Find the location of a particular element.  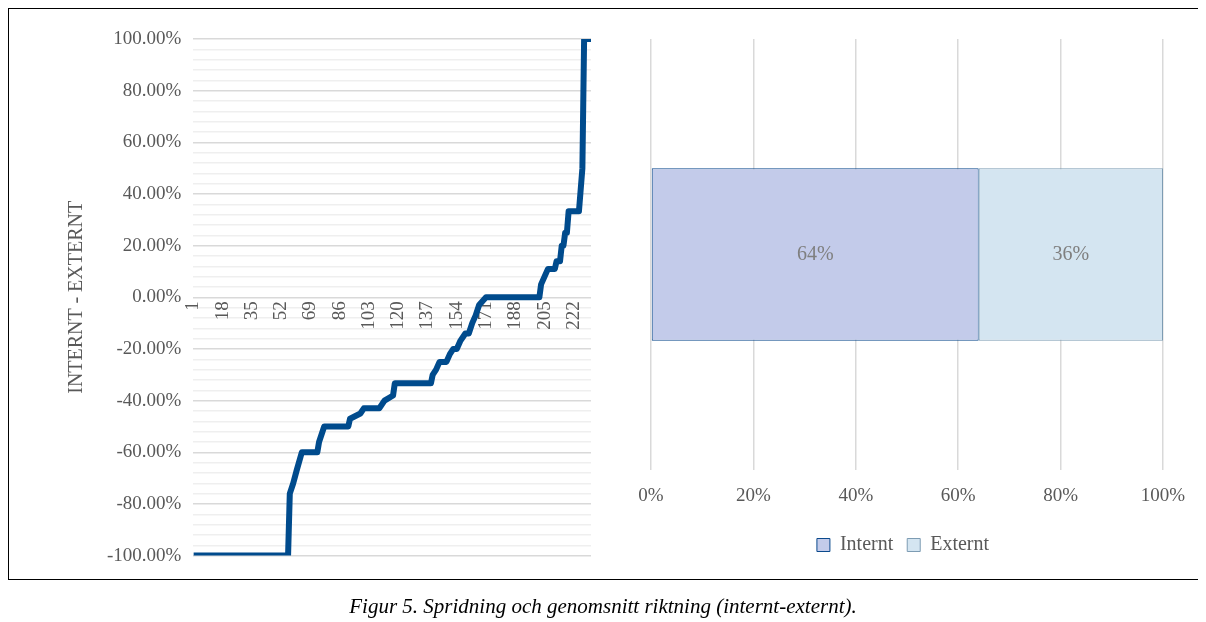

y-tick-label: 40.00% is located at coordinates (152, 192).